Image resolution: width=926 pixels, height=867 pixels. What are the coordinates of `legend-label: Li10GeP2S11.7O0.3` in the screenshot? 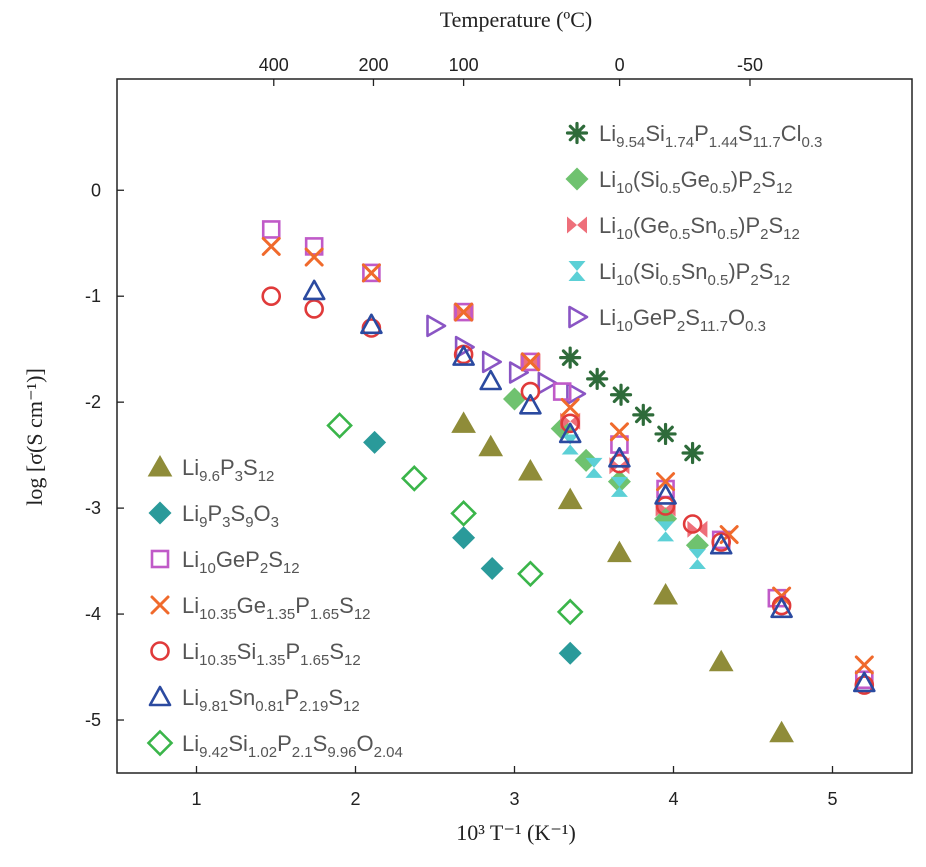 It's located at (682, 320).